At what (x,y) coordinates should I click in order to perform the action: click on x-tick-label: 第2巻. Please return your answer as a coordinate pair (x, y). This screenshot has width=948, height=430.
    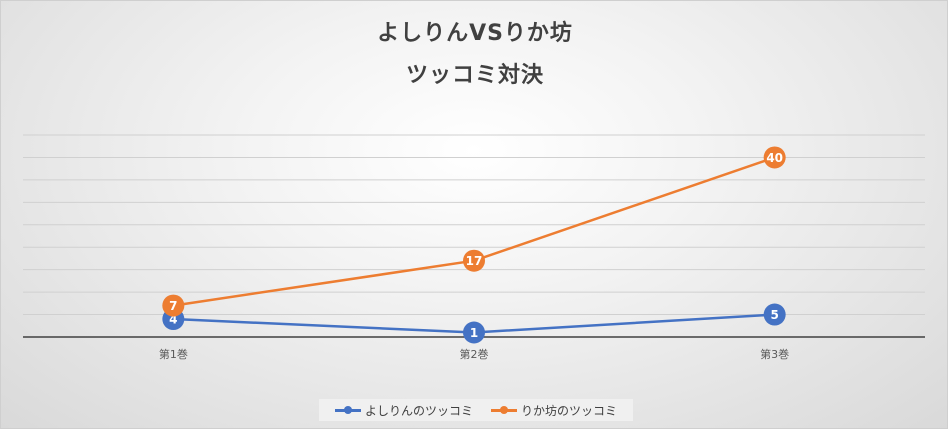
    Looking at the image, I should click on (474, 354).